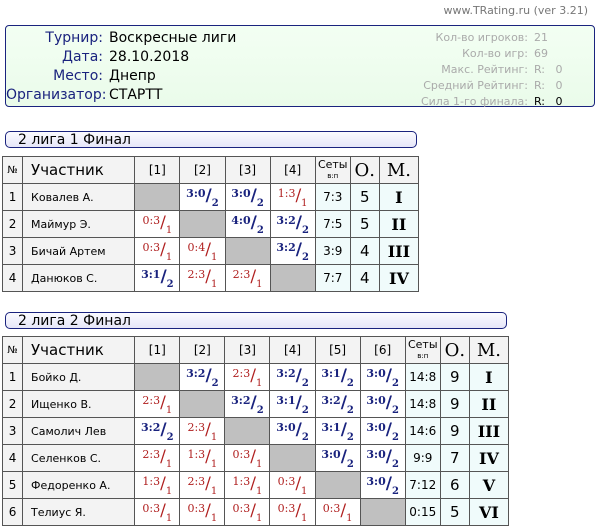 The height and width of the screenshot is (526, 600). What do you see at coordinates (422, 431) in the screenshot?
I see `sets-score: 14:6` at bounding box center [422, 431].